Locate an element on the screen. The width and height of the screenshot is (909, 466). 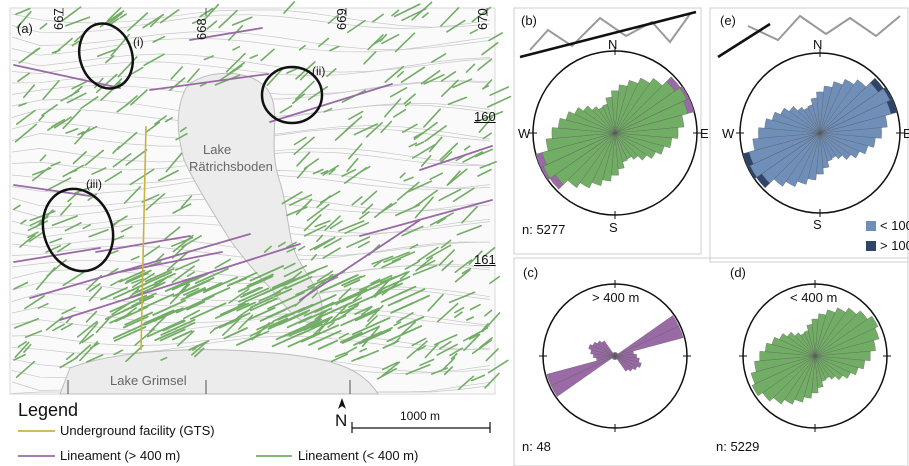
lake-grimsel-label: Lake Grimsel is located at coordinates (148, 380).